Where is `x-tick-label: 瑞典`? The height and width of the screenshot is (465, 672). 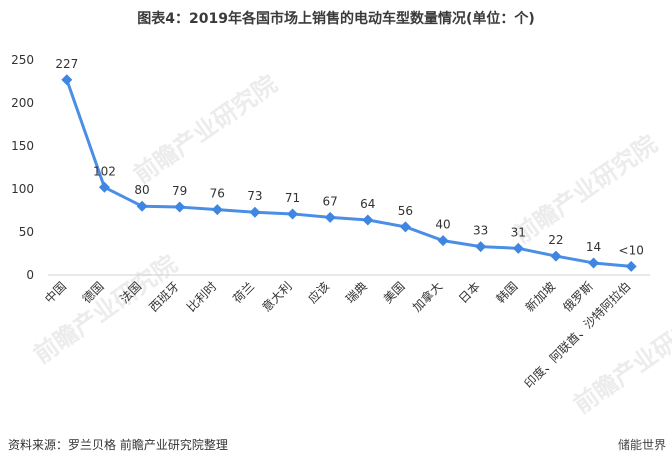
x-tick-label: 瑞典 is located at coordinates (356, 292).